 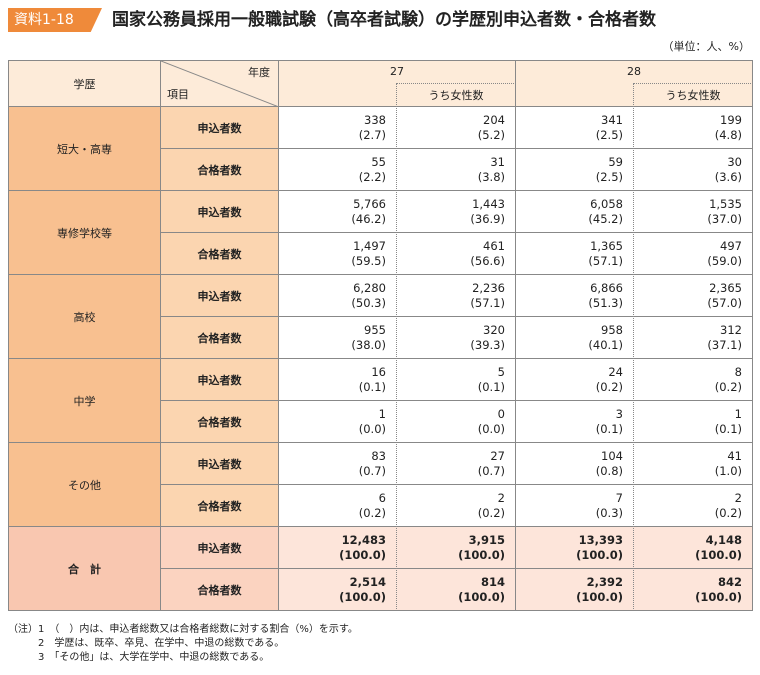 I want to click on count-text: 2,392, so click(x=604, y=581).